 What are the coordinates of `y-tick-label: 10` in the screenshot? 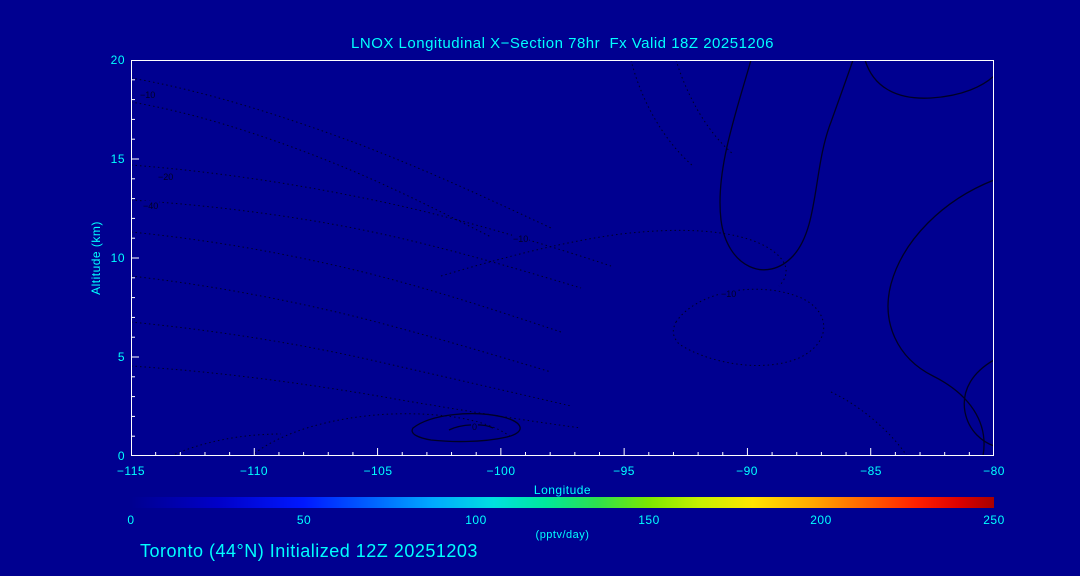 It's located at (117, 258).